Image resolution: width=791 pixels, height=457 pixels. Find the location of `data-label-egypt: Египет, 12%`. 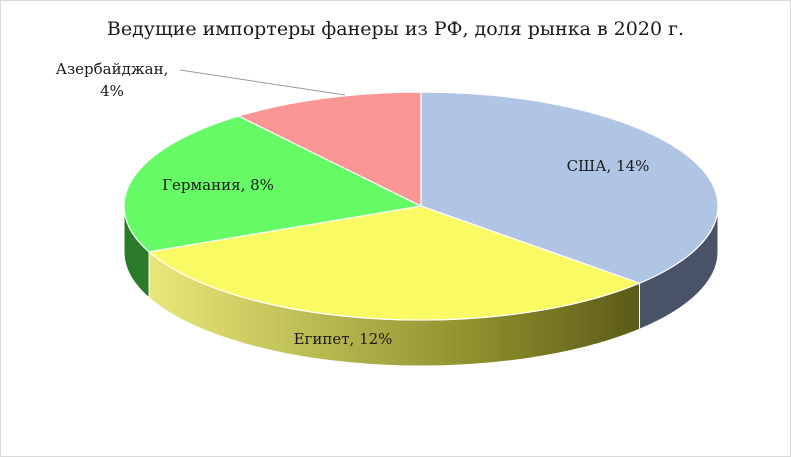

data-label-egypt: Египет, 12% is located at coordinates (343, 339).